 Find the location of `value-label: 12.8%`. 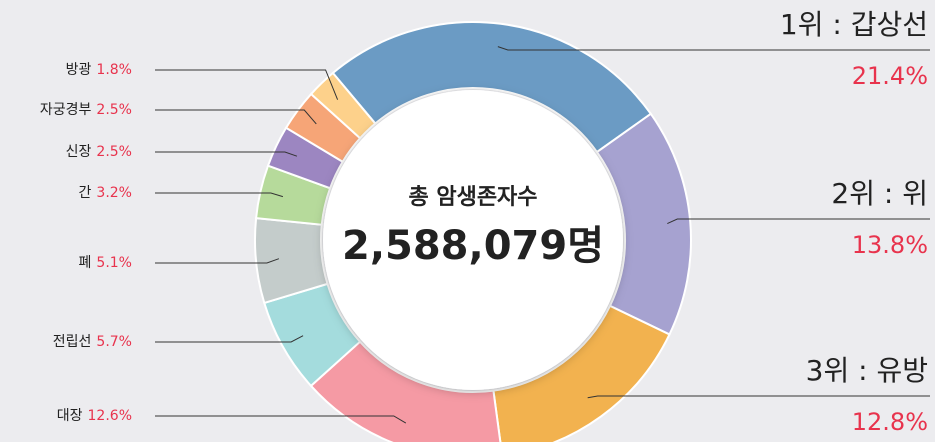

value-label: 12.8% is located at coordinates (890, 422).